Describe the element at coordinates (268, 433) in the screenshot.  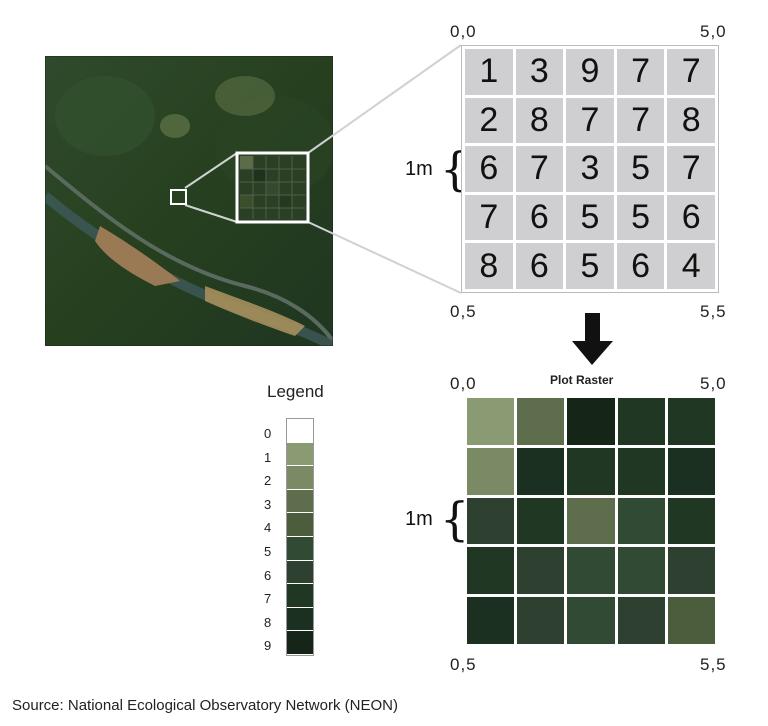
I see `legend-label-0: 0` at that location.